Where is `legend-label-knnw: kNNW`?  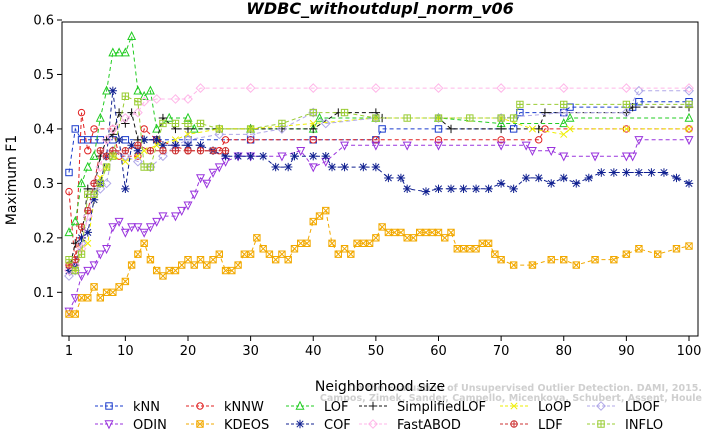 legend-label-knnw: kNNW is located at coordinates (244, 407).